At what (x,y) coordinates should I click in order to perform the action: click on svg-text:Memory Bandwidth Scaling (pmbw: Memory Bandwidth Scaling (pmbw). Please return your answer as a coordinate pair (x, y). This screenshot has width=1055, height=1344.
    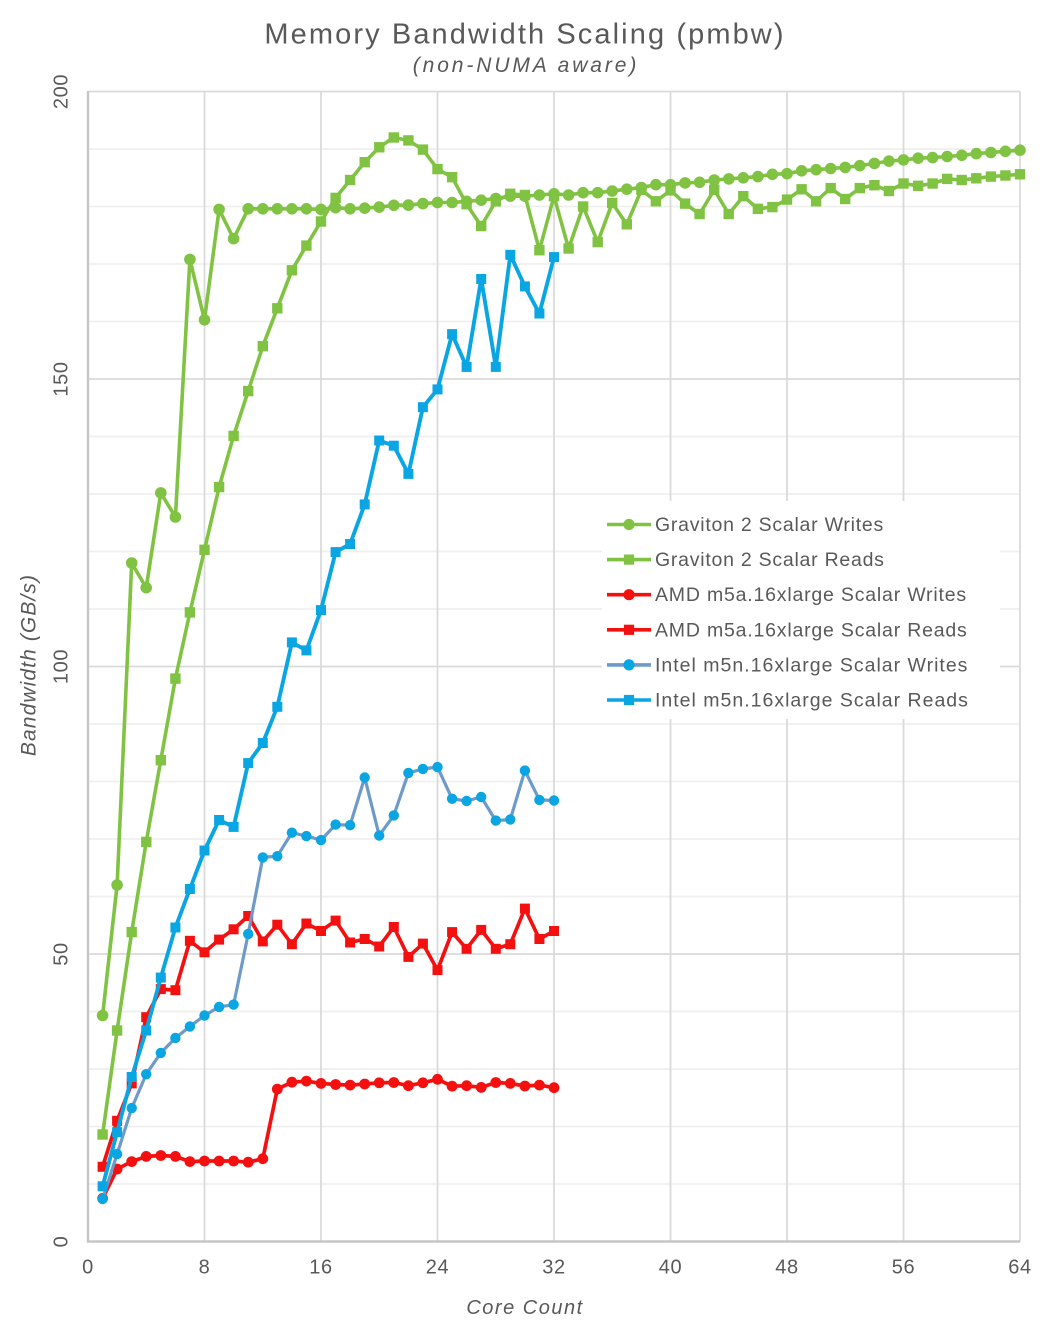
    Looking at the image, I should click on (524, 35).